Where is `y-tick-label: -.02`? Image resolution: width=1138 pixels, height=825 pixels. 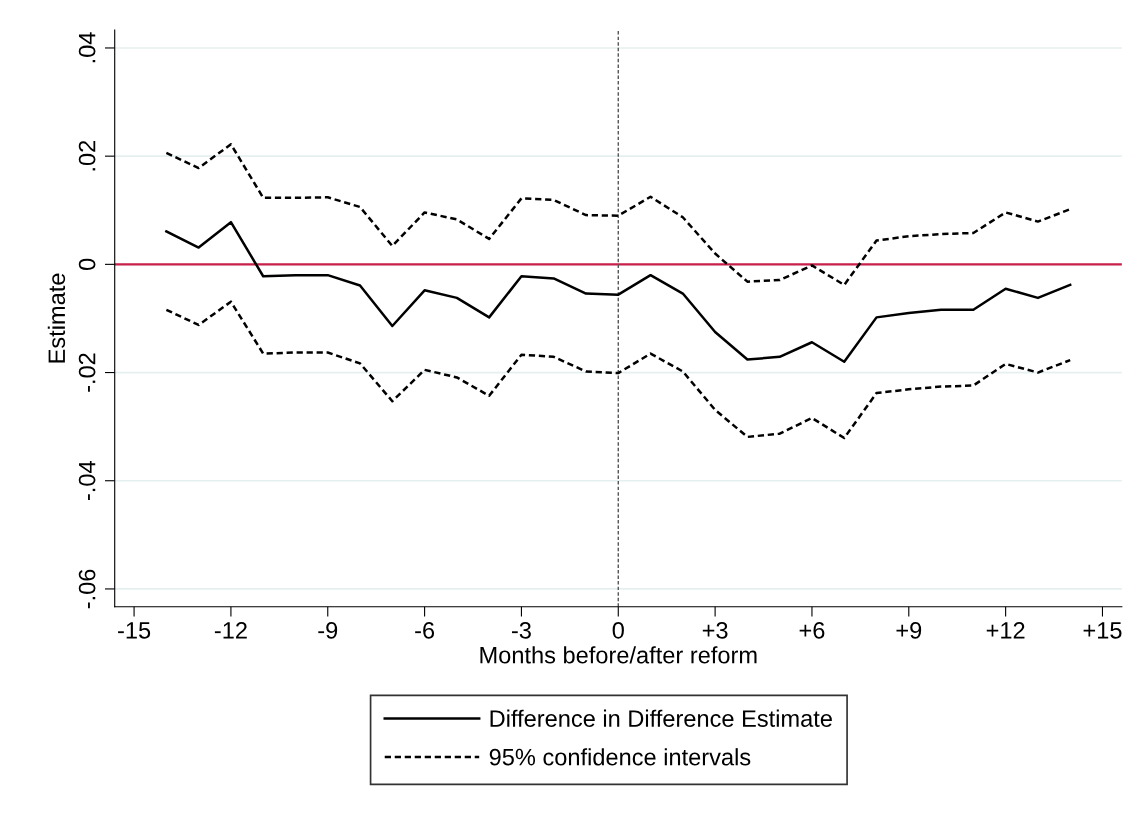
y-tick-label: -.02 is located at coordinates (87, 372).